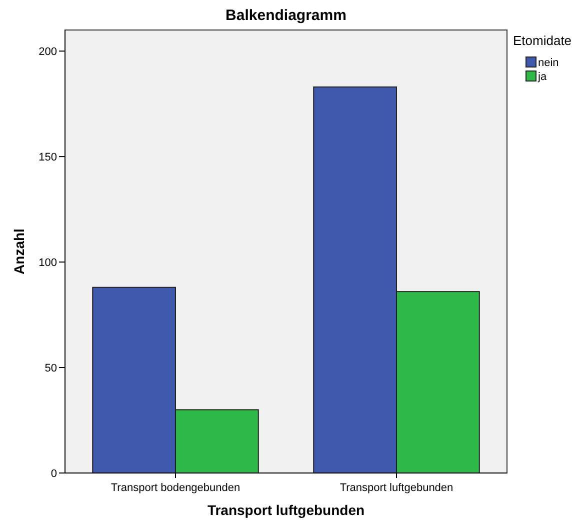 Image resolution: width=577 pixels, height=521 pixels. I want to click on y-tick-label: 150, so click(47, 157).